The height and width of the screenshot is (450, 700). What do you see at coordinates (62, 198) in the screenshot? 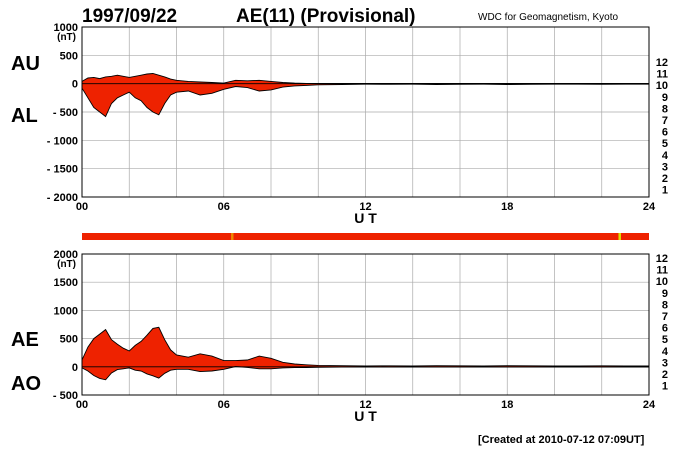
I see `y-tick-label: - 2000` at bounding box center [62, 198].